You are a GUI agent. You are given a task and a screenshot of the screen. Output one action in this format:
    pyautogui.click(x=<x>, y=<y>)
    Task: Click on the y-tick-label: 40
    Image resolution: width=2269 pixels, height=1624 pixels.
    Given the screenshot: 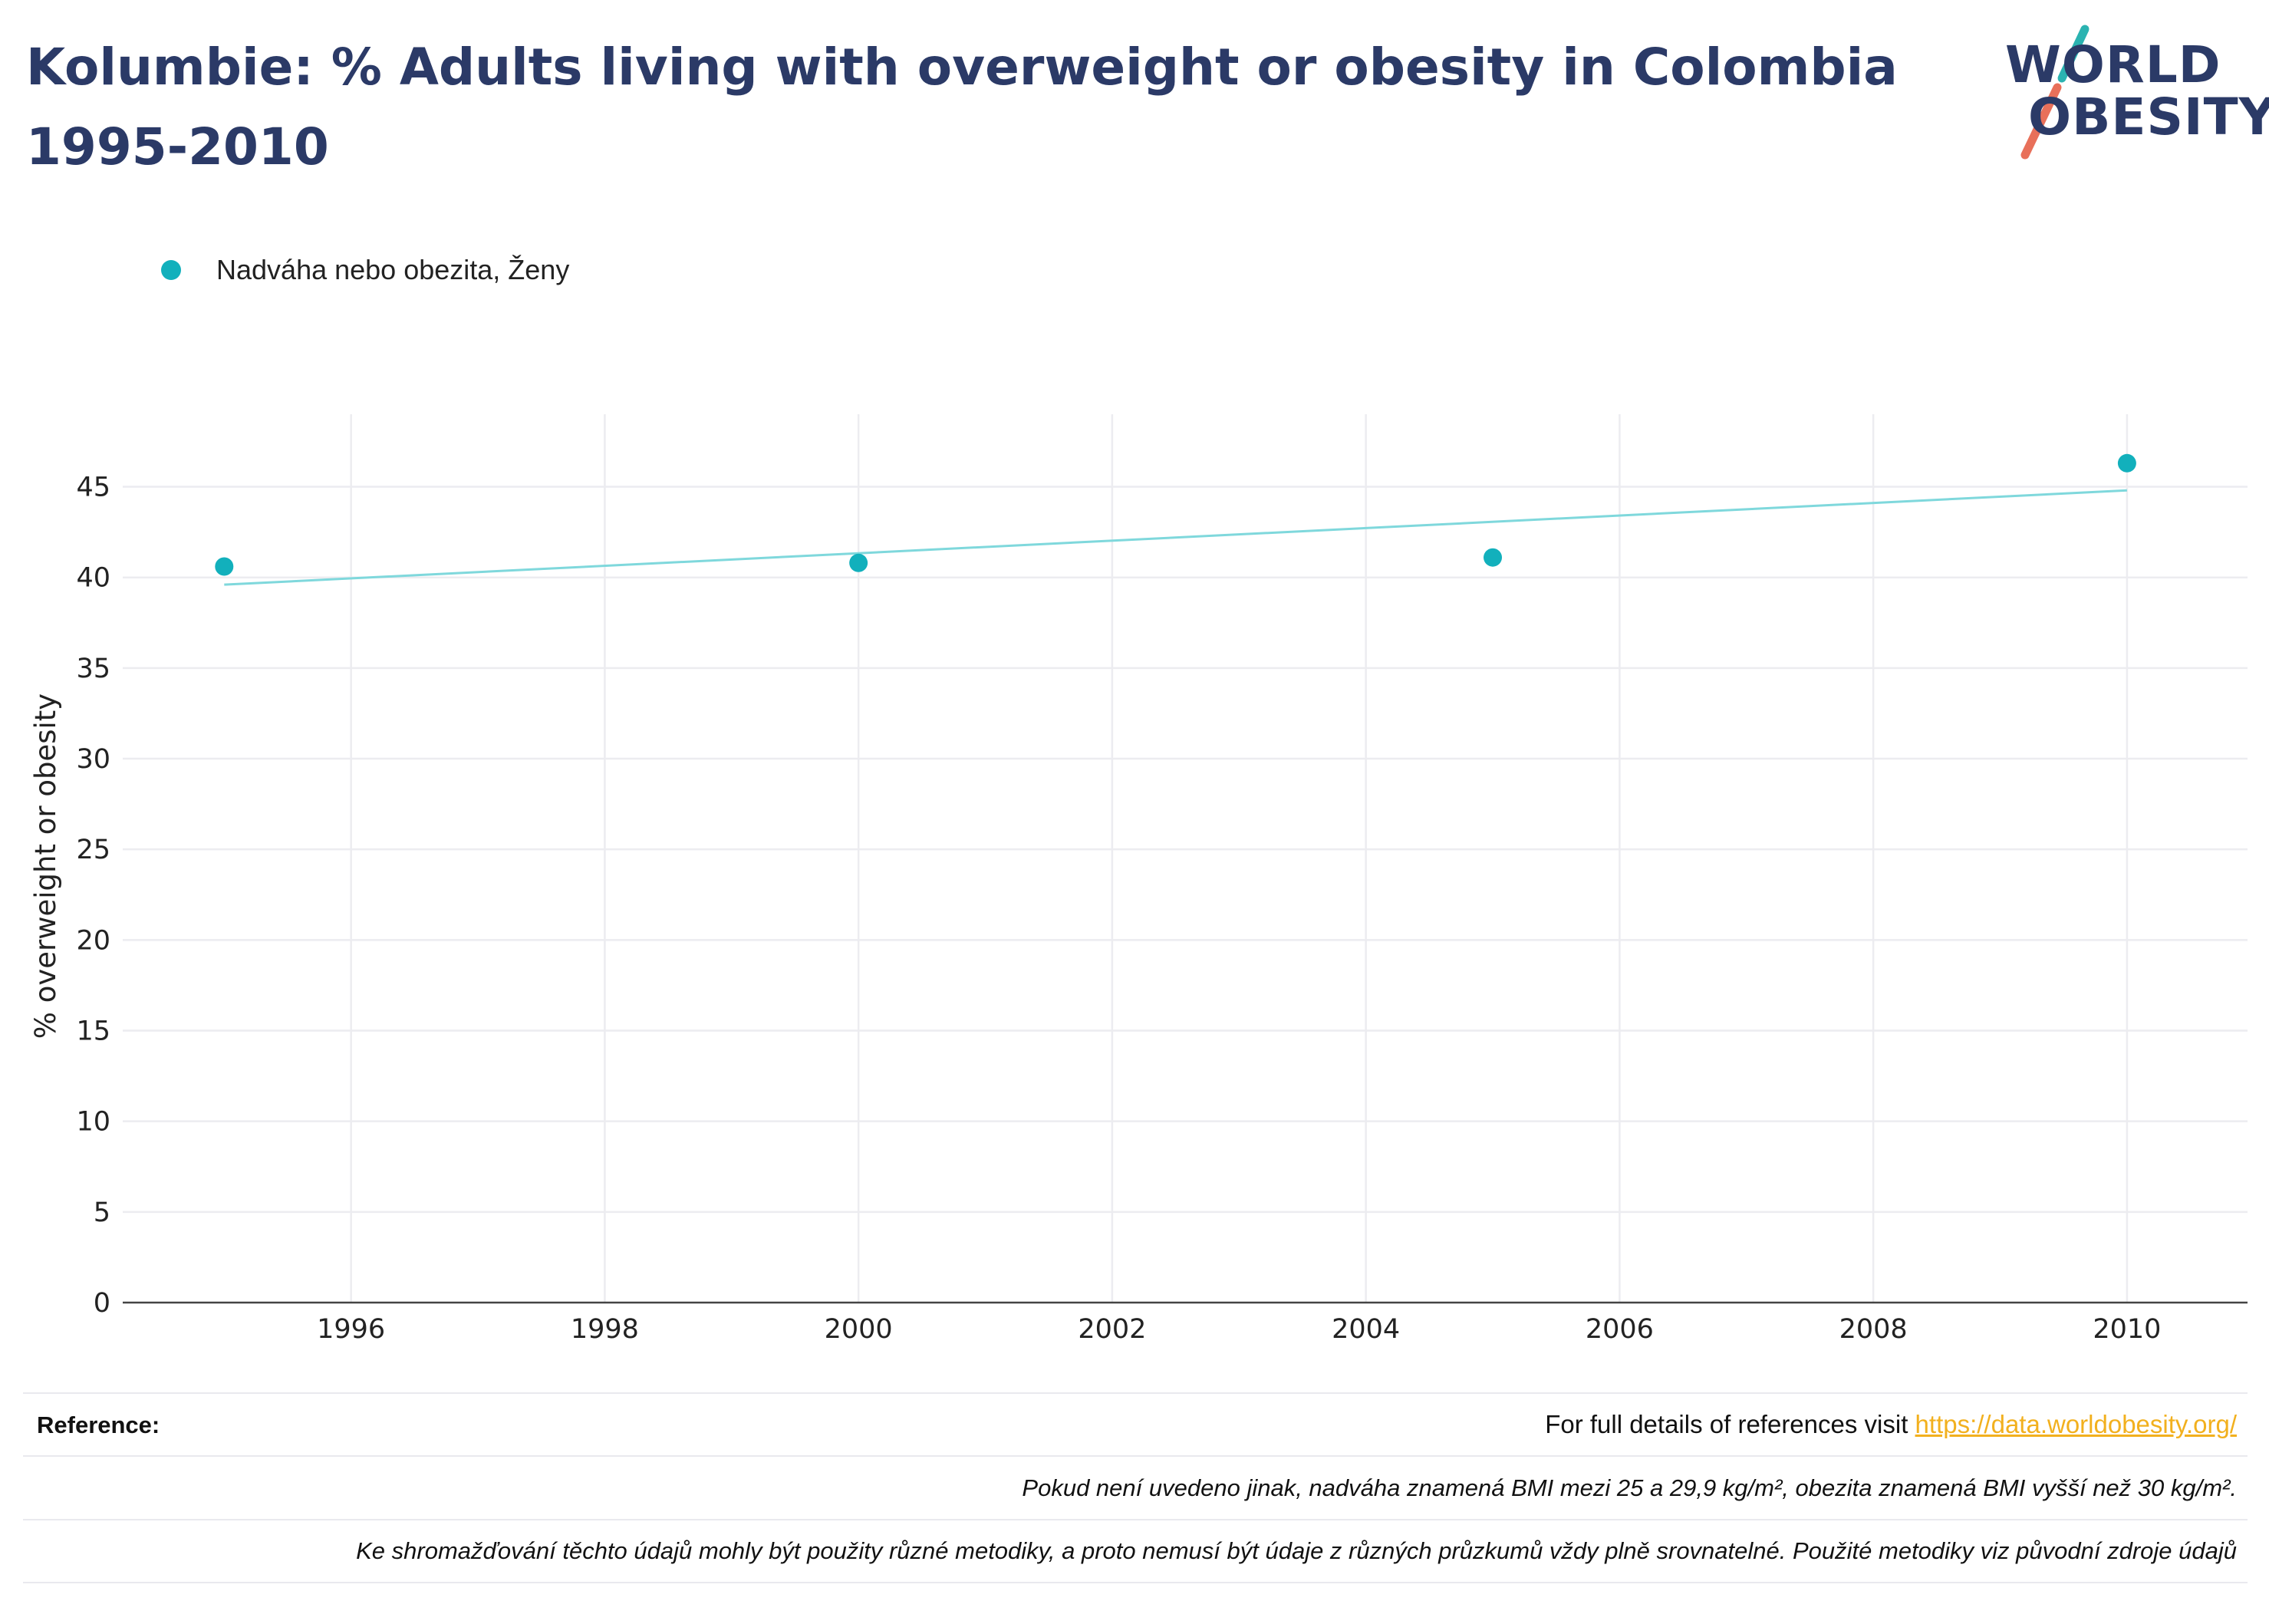 What is the action you would take?
    pyautogui.click(x=93, y=578)
    